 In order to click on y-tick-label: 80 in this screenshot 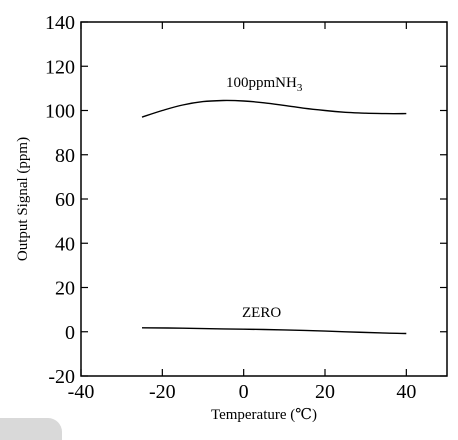, I will do `click(65, 156)`.